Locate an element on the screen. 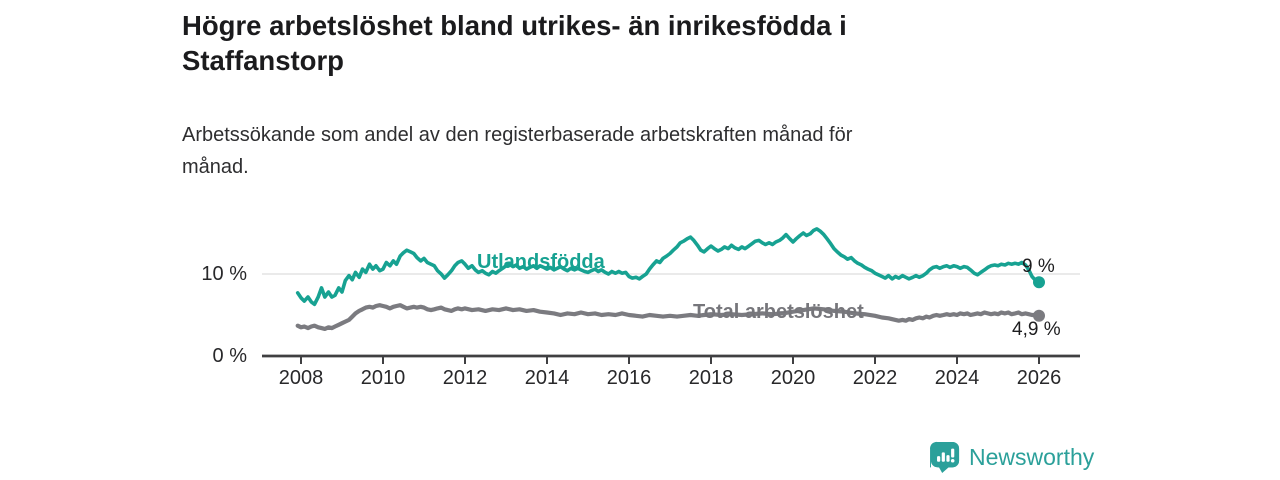 This screenshot has height=480, width=1280. end-value-label-utlandsfodda: 9 % is located at coordinates (1038, 266).